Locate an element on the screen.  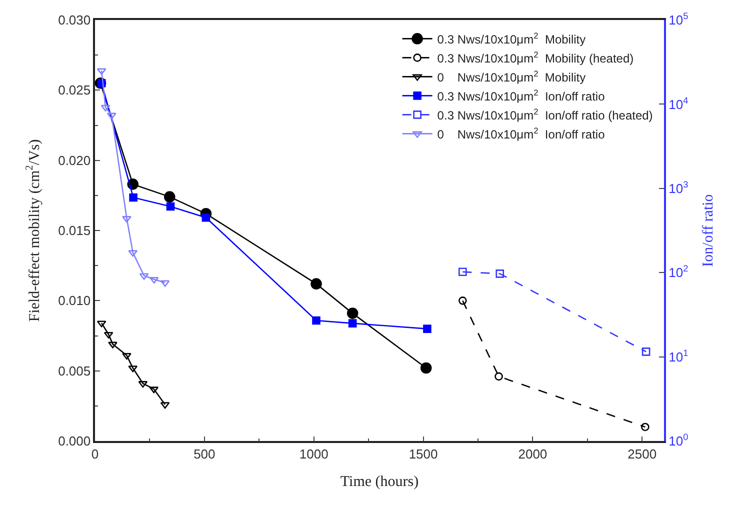
y-tick-label: 0.020 is located at coordinates (74, 160).